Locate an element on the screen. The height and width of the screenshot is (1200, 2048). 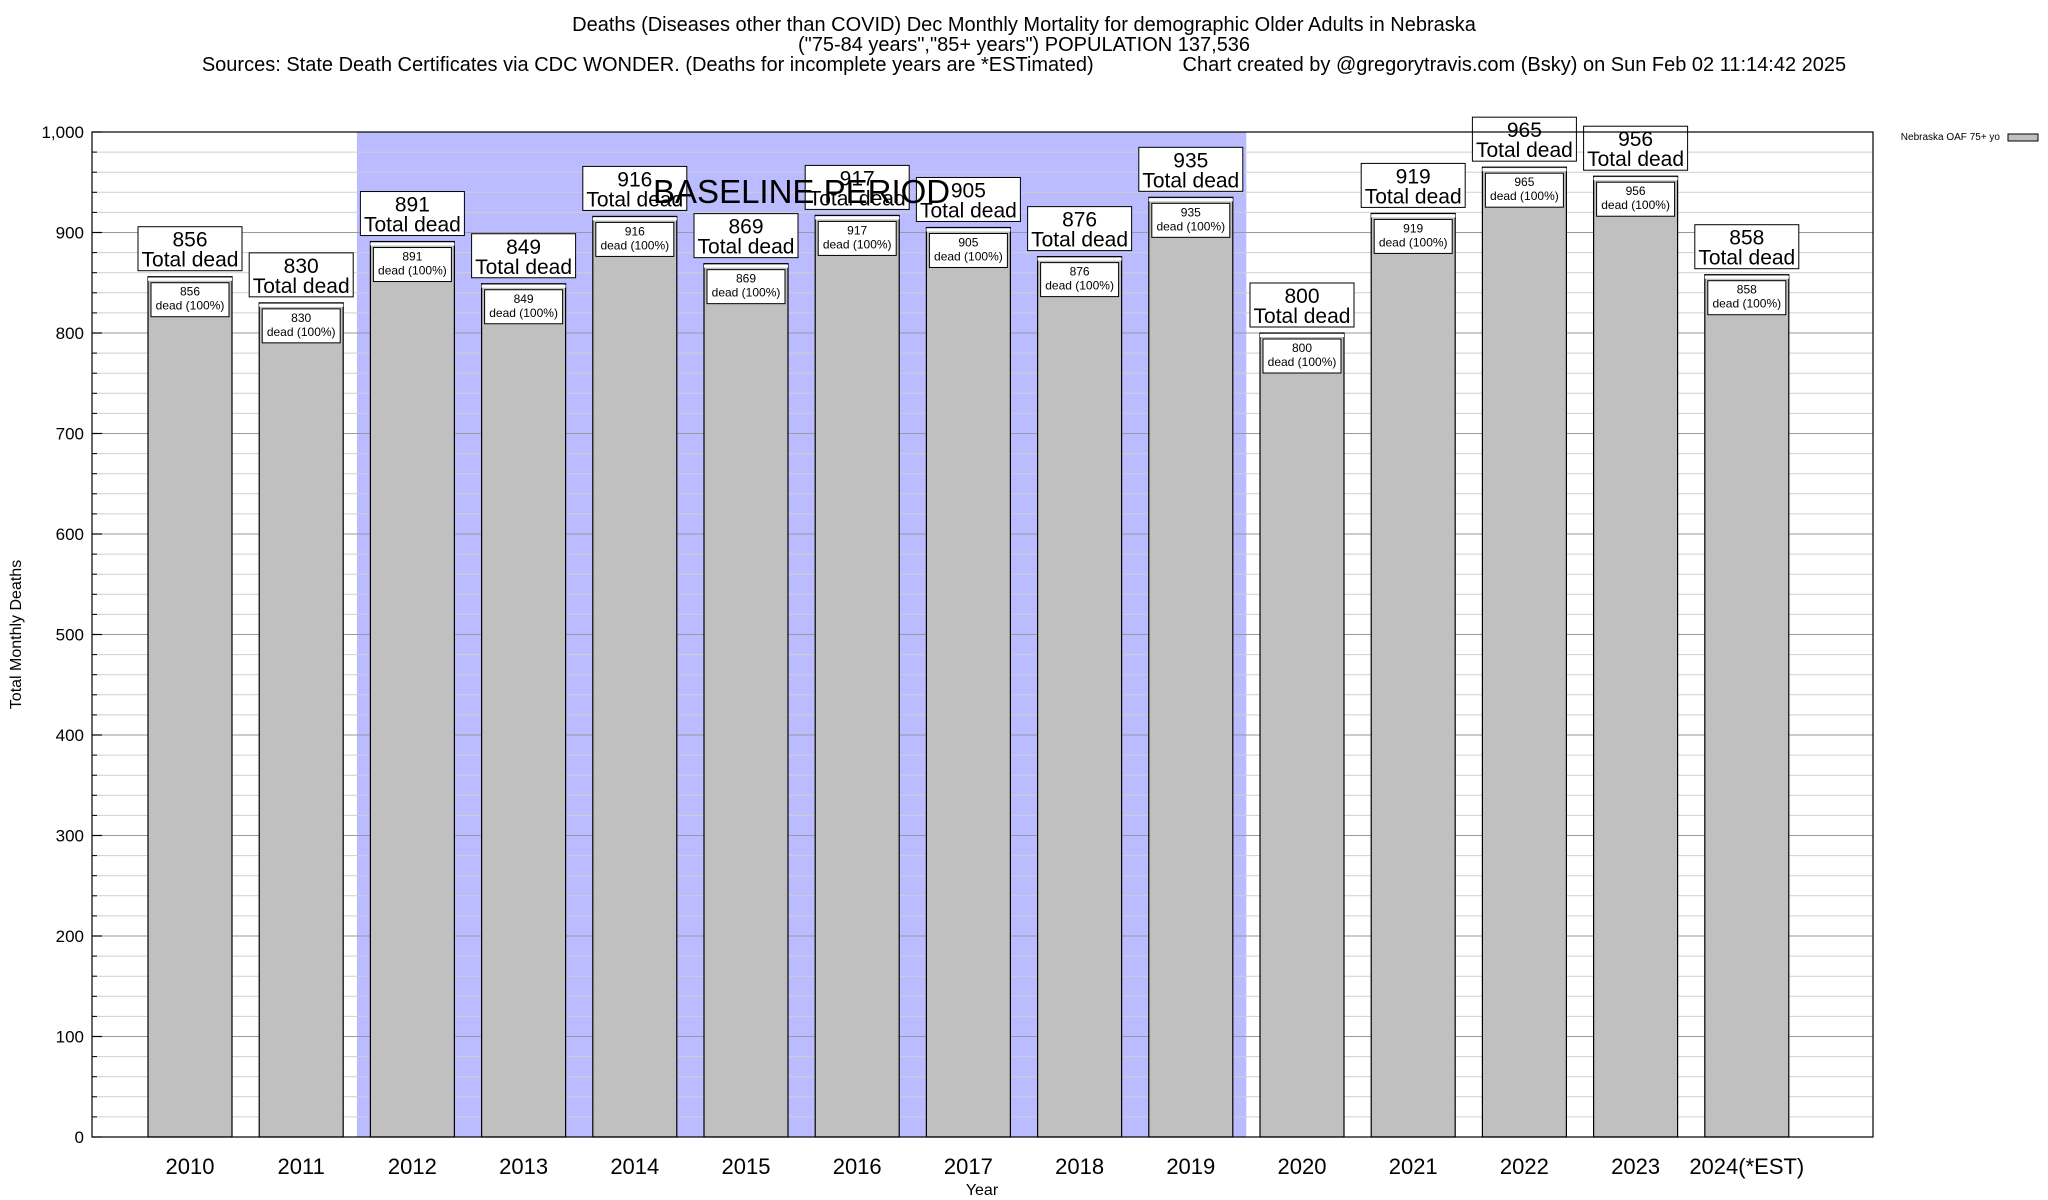
y-tick-label: 900 is located at coordinates (70, 233).